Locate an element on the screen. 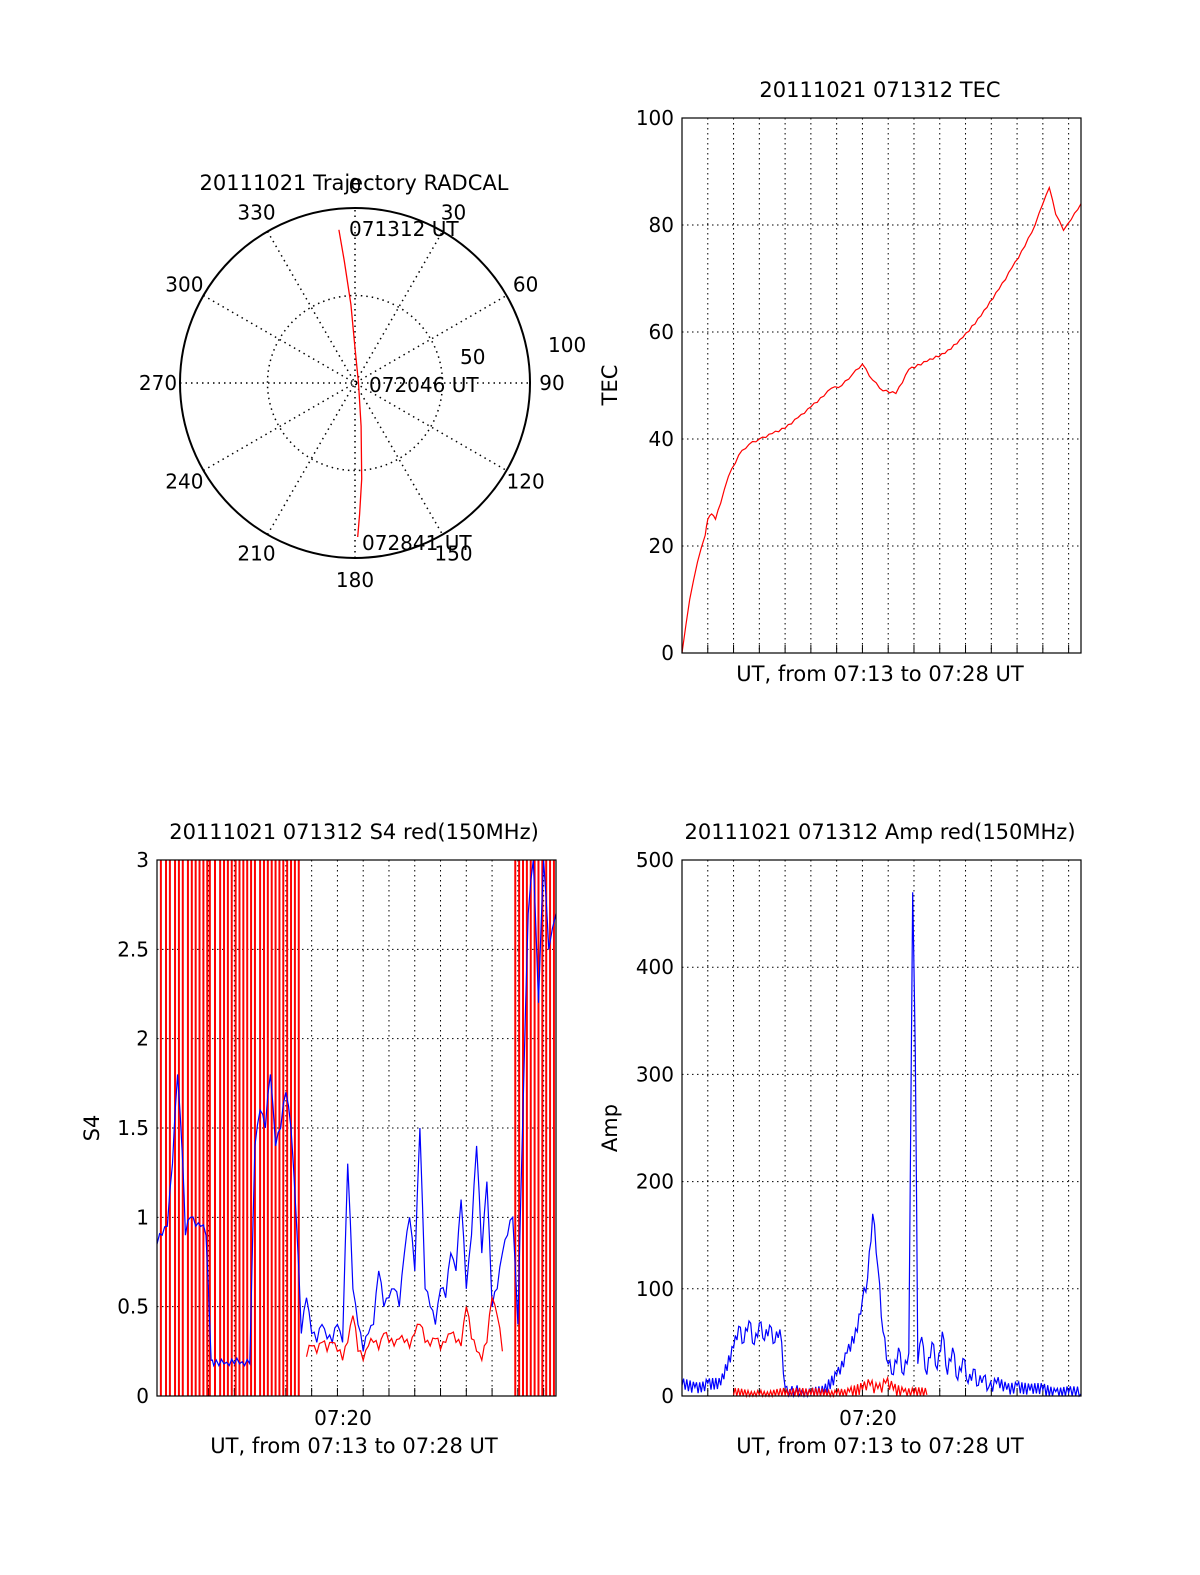 The image size is (1200, 1575). annotation-mid-time: 072046 UT is located at coordinates (424, 385).